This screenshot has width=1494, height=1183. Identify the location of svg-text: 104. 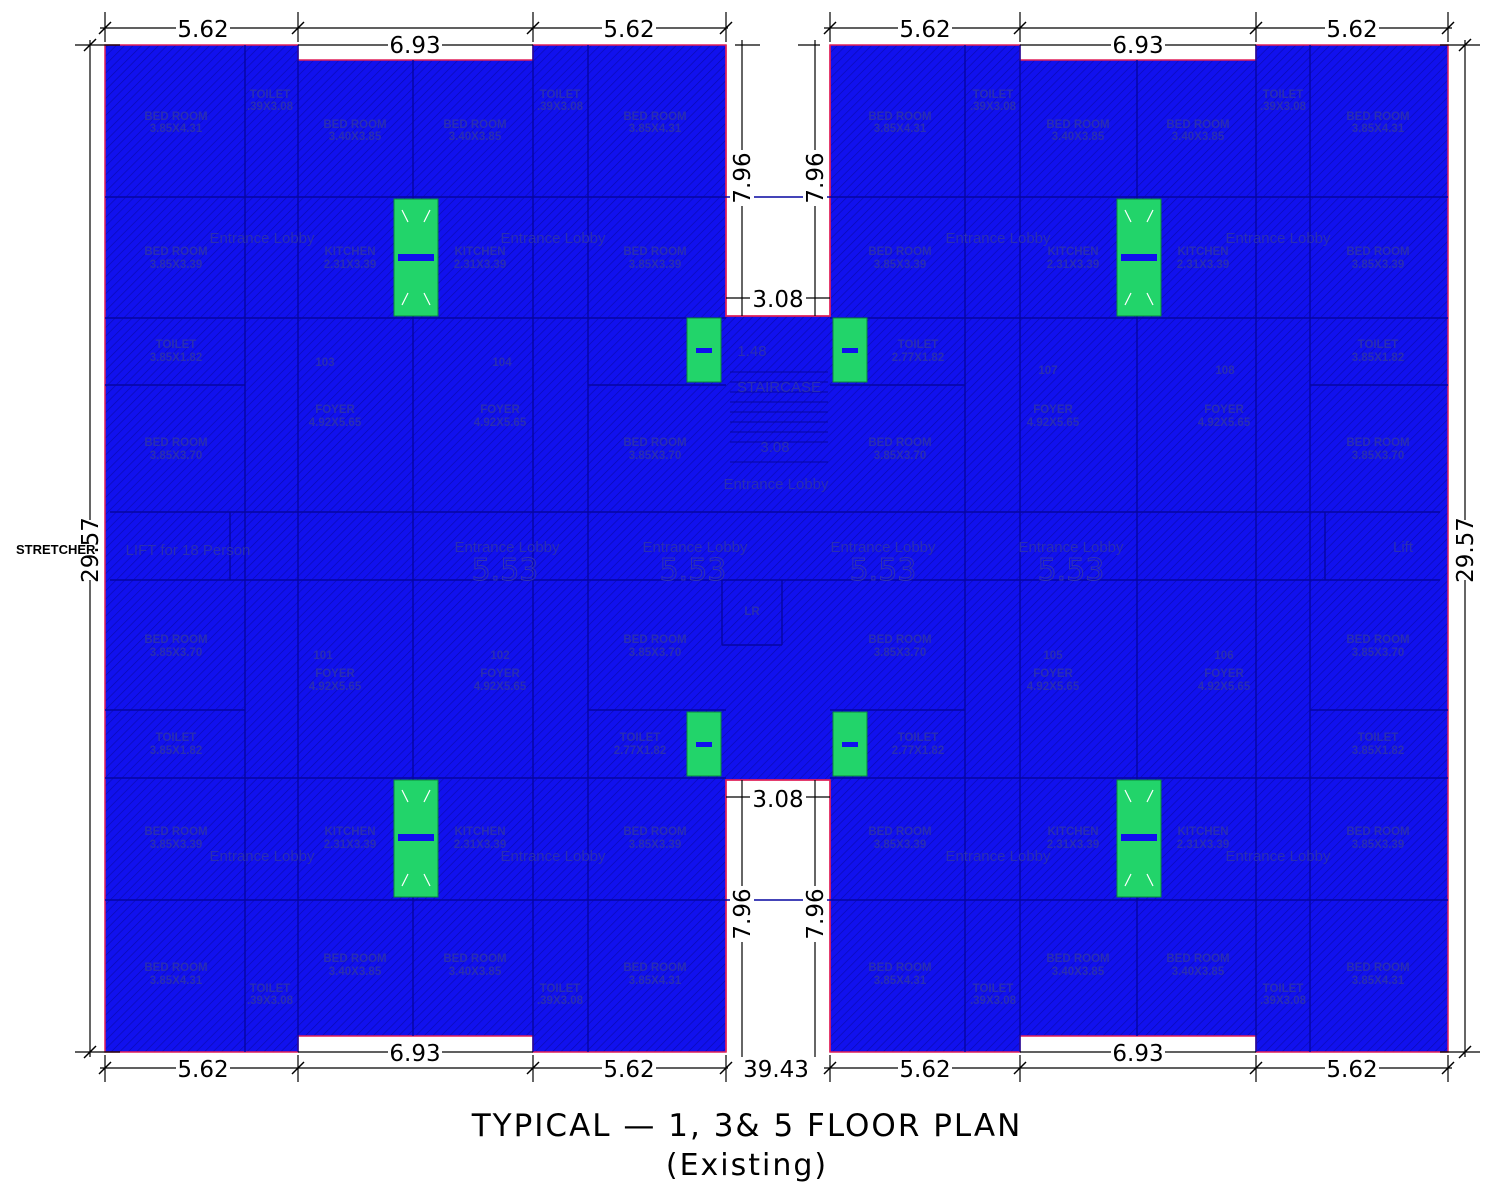
(502, 363).